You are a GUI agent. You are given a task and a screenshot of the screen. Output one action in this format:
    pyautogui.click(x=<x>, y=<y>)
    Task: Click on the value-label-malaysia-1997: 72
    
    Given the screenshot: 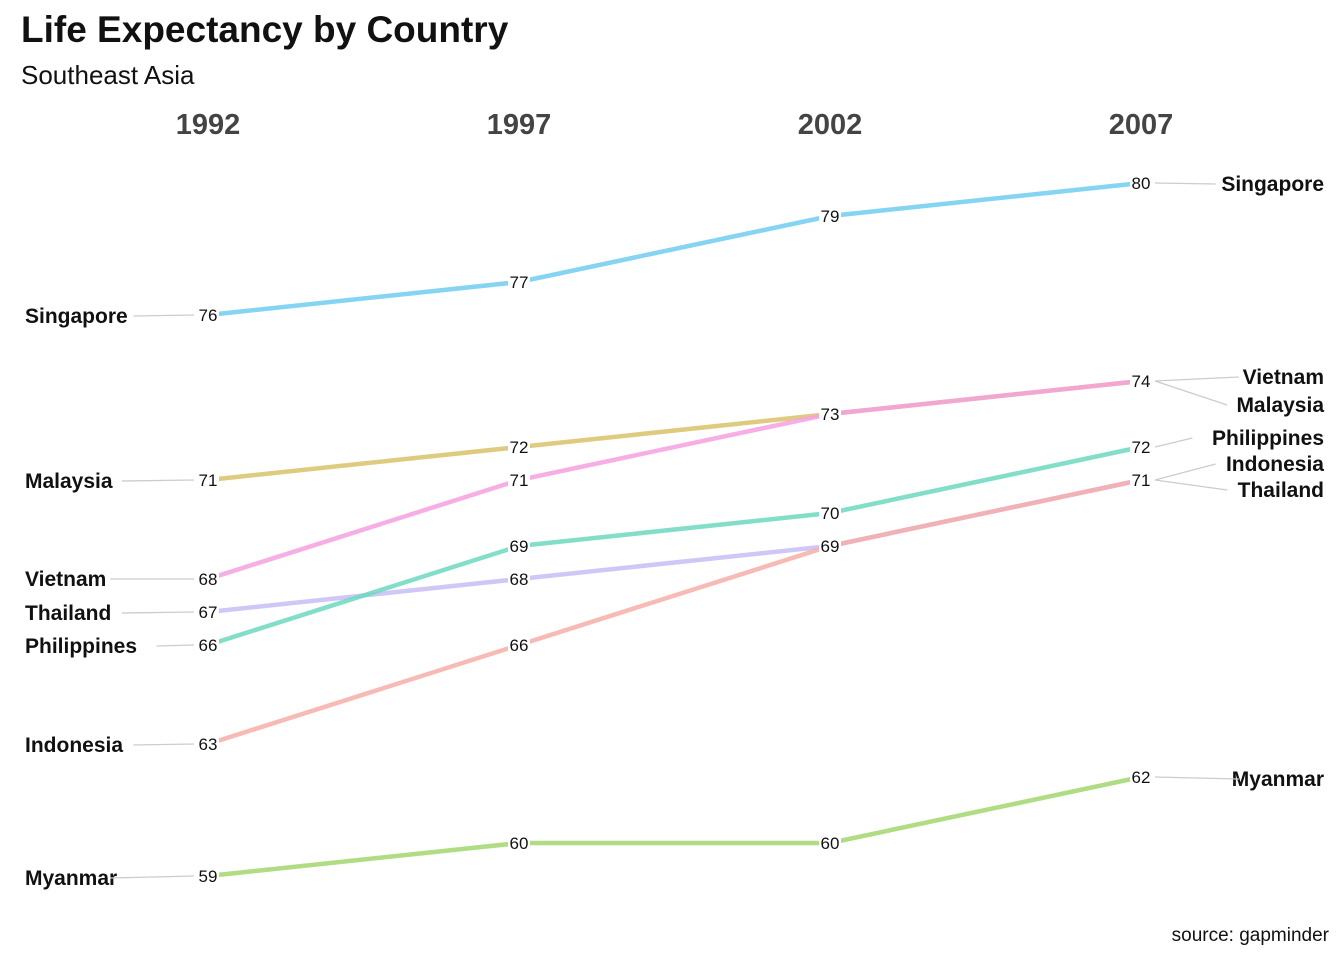 What is the action you would take?
    pyautogui.click(x=519, y=447)
    